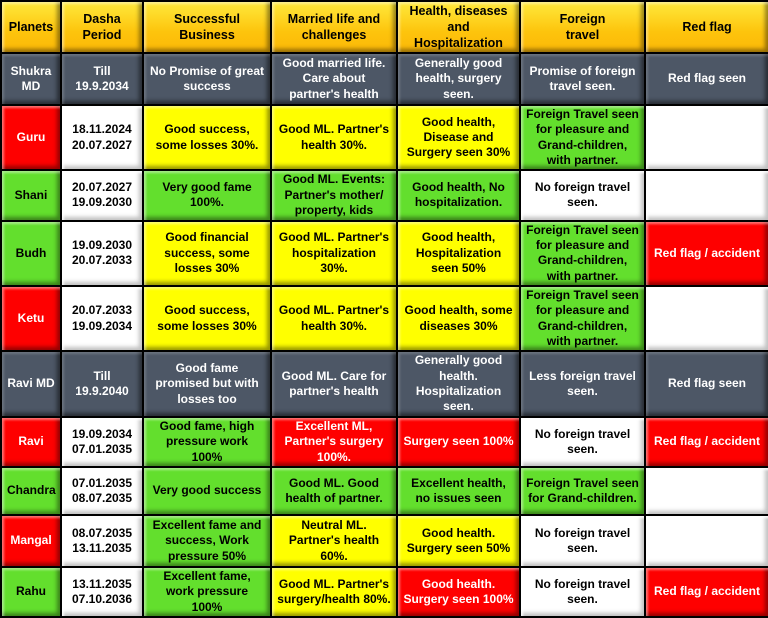 The width and height of the screenshot is (768, 618). What do you see at coordinates (207, 318) in the screenshot?
I see `business-cell: Good success, some losses 30%` at bounding box center [207, 318].